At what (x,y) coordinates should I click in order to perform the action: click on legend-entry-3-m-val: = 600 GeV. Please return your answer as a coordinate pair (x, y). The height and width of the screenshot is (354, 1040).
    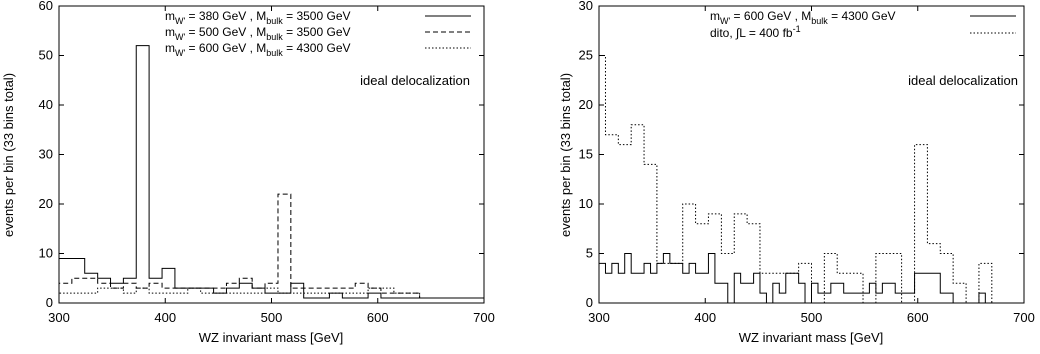
    Looking at the image, I should click on (215, 48).